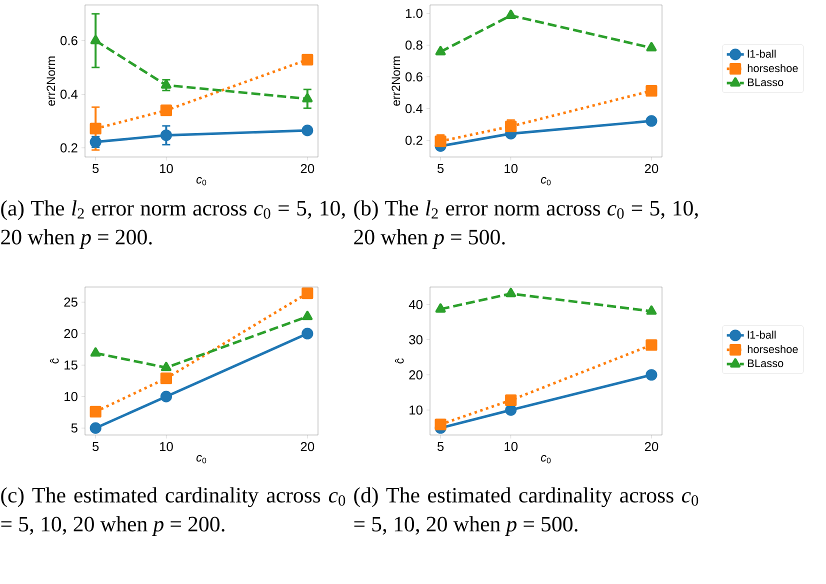 Image resolution: width=826 pixels, height=584 pixels. I want to click on text: (a) The l$_{2}$ error norm across c$_{0}$ = 5, 10, 20 when p = 200., so click(173, 224).